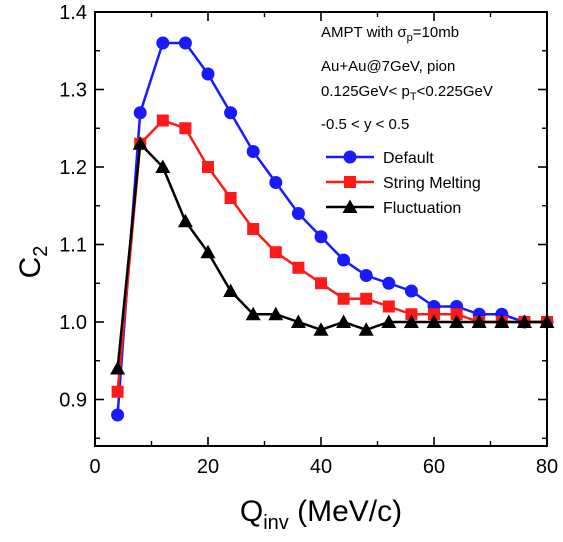 This screenshot has width=563, height=542. I want to click on x-tick-label: 80, so click(547, 467).